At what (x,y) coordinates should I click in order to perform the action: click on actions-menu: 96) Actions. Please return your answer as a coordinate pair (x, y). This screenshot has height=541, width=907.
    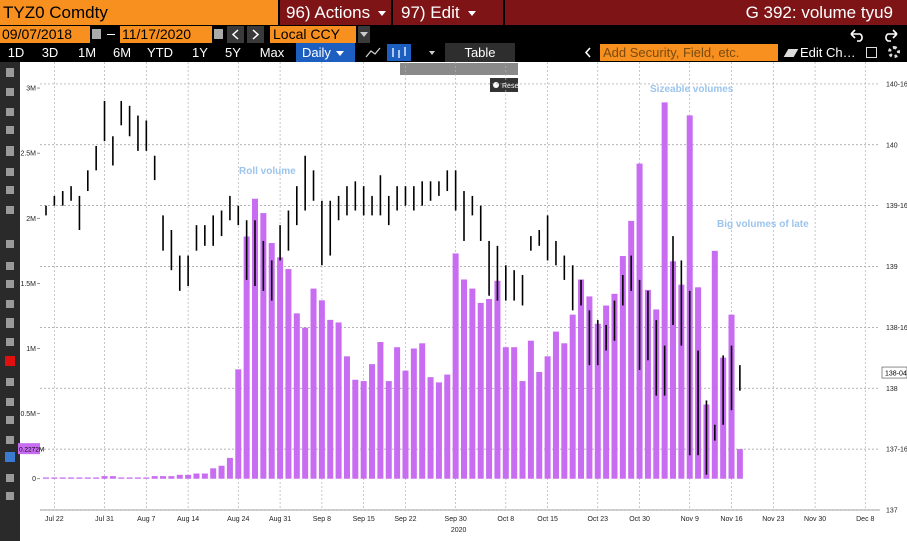
    Looking at the image, I should click on (335, 12).